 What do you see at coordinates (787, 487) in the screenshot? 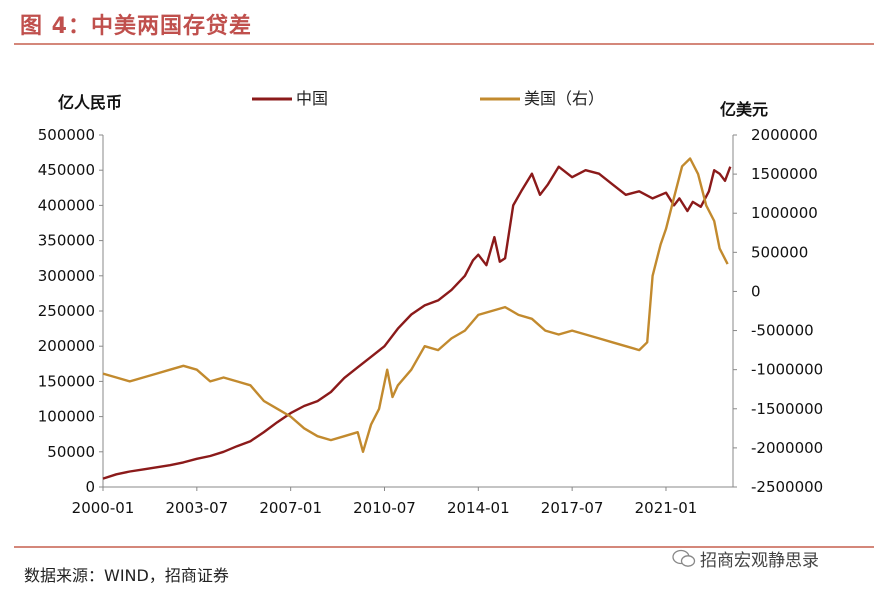
I see `right-tick-label: -2500000` at bounding box center [787, 487].